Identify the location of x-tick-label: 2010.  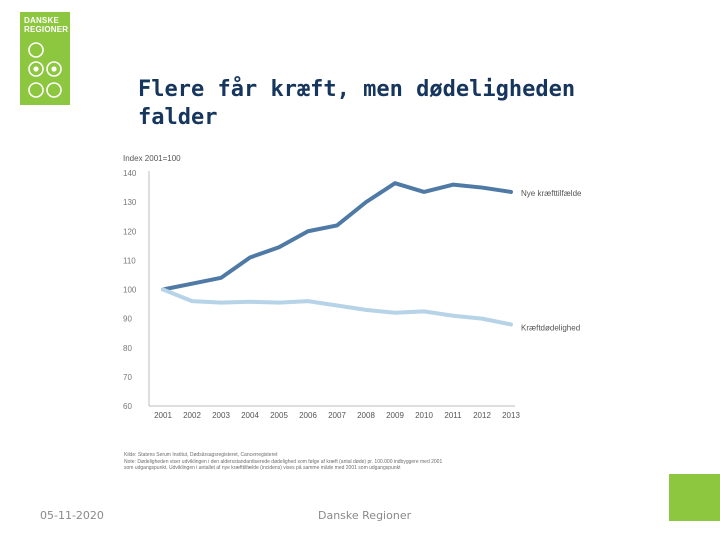
(424, 415).